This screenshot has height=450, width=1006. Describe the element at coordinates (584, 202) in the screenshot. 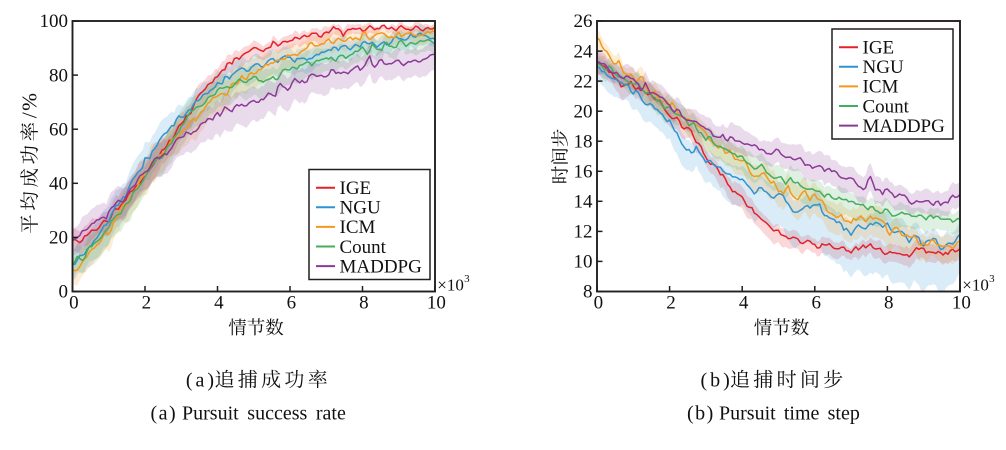

I see `svg-text: 14` at that location.